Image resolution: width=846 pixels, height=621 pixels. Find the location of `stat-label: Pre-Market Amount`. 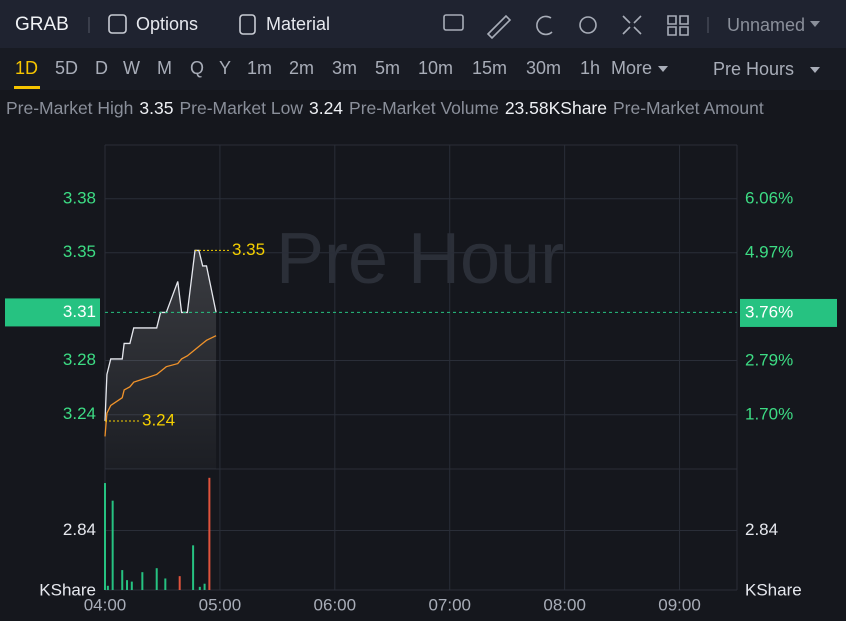

stat-label: Pre-Market Amount is located at coordinates (688, 108).